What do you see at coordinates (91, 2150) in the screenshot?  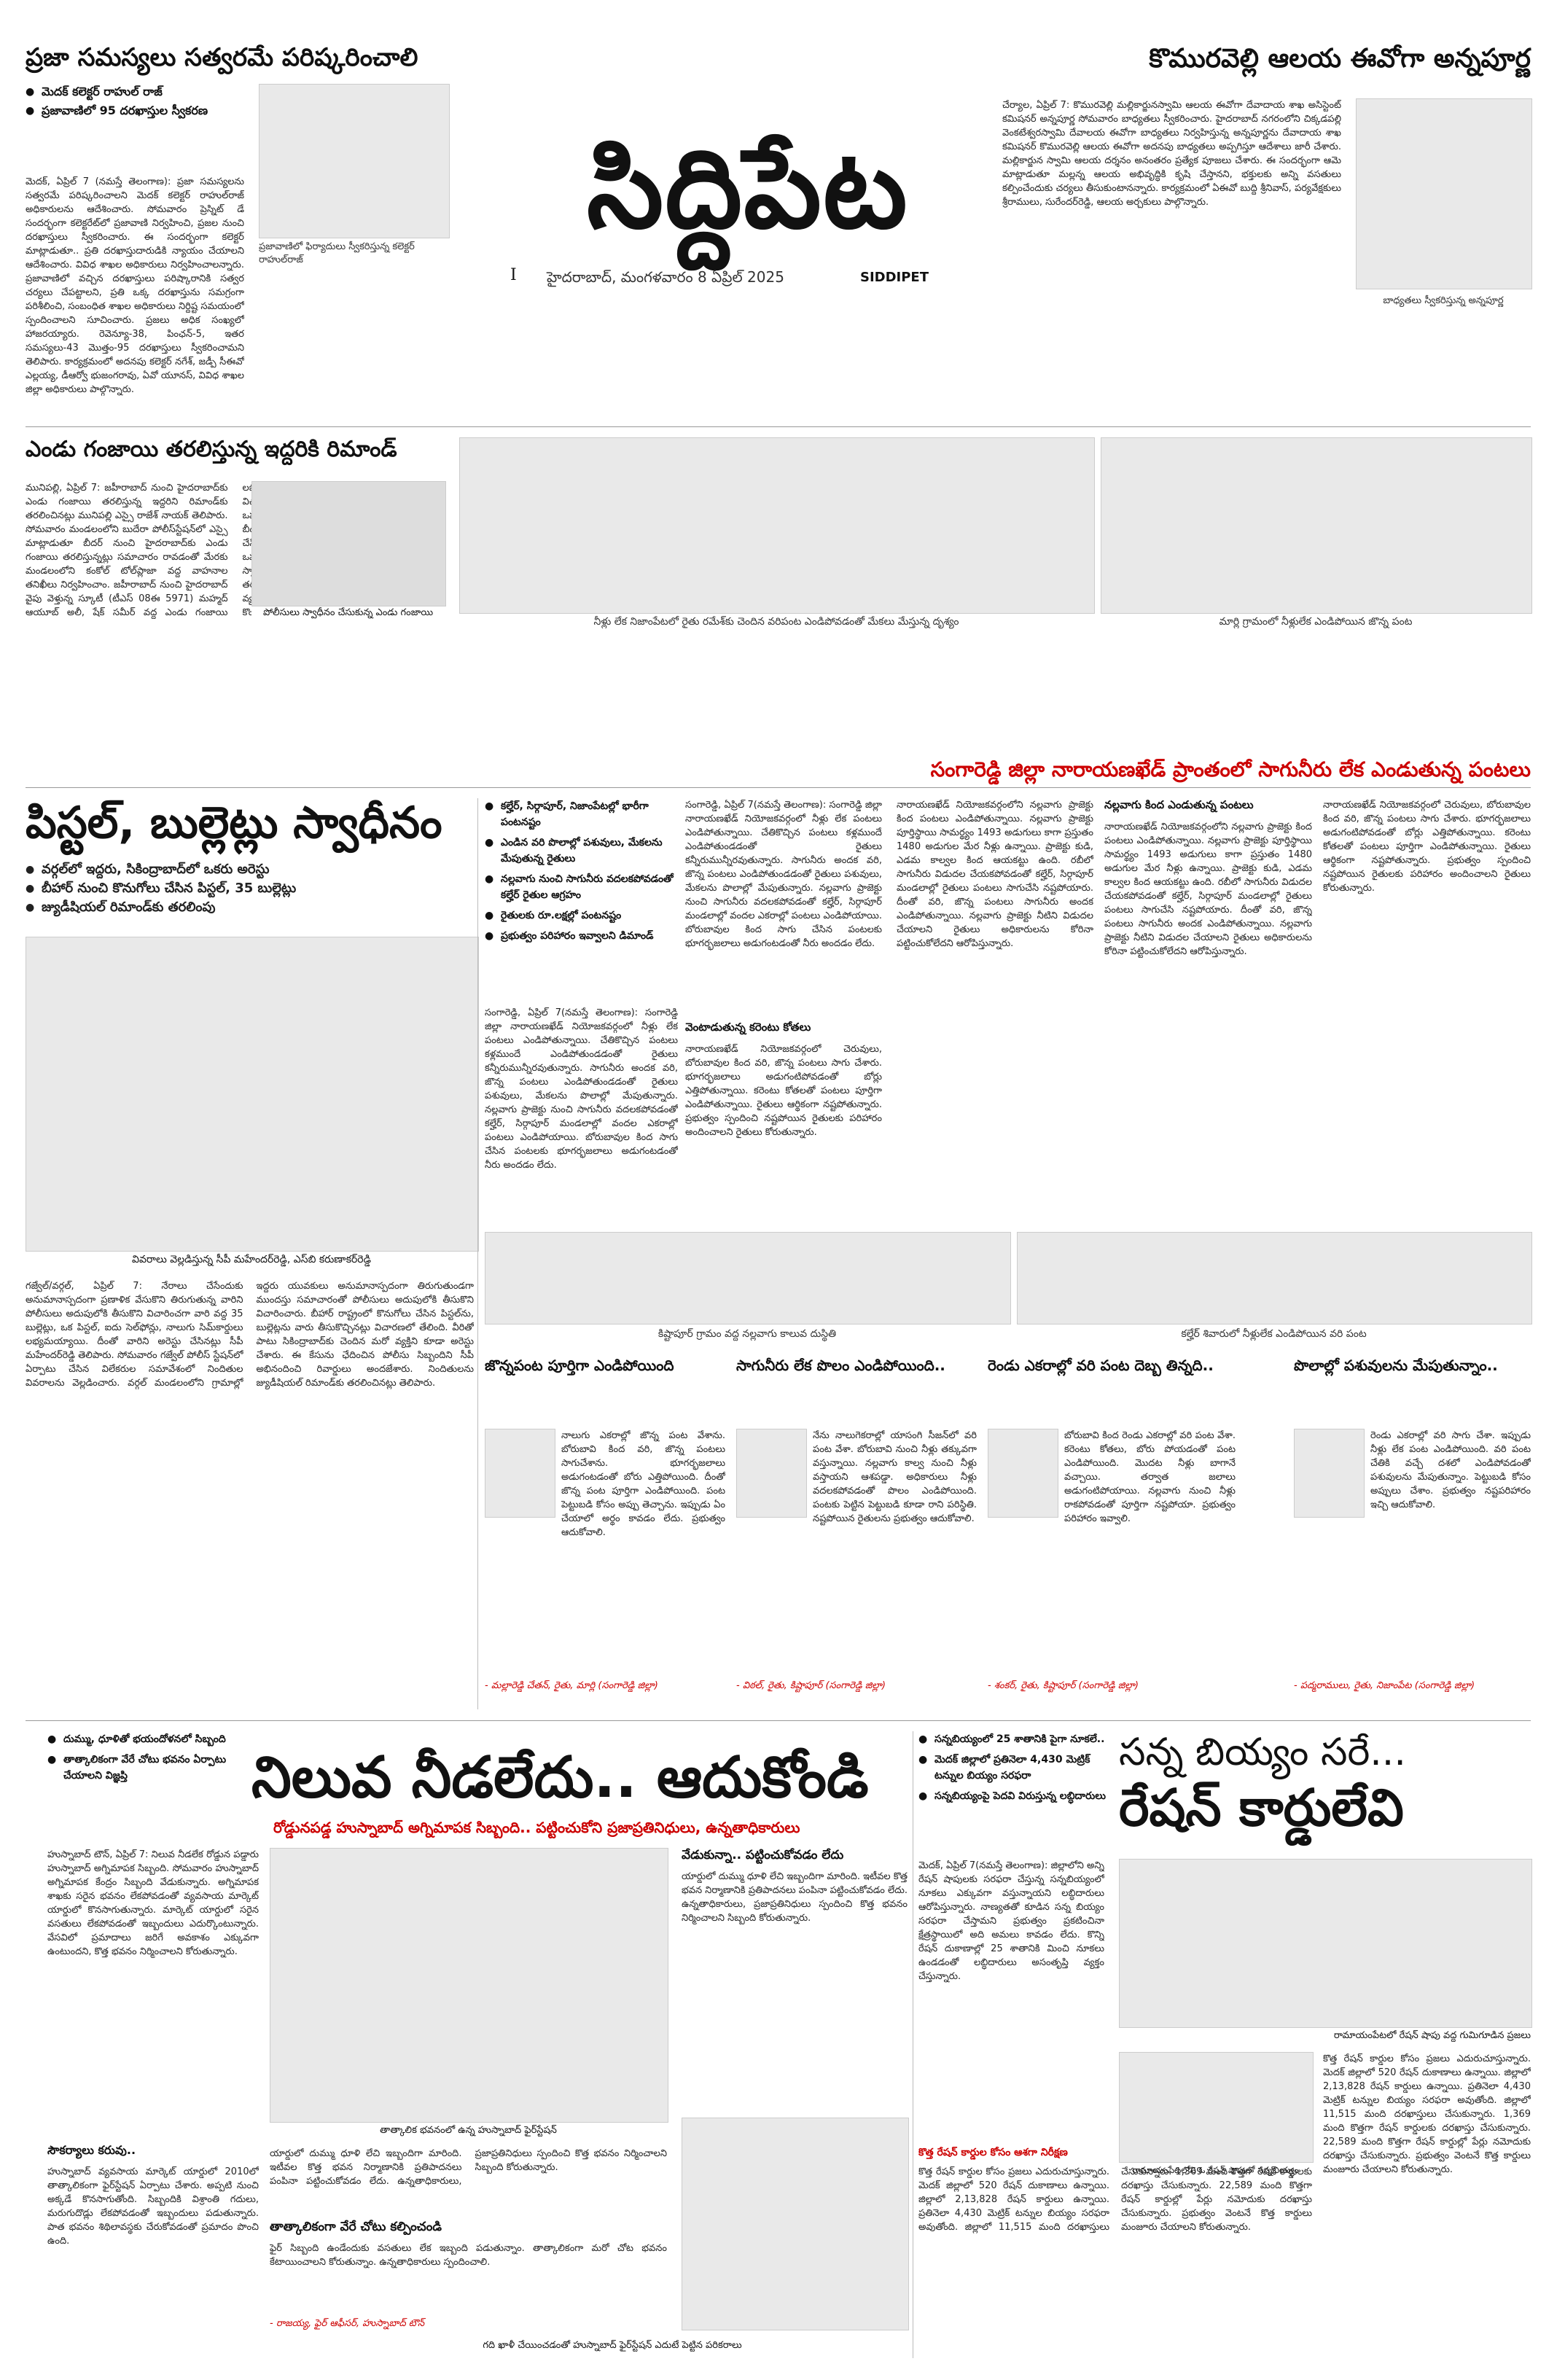 I see `sub-heading: సౌకర్యాలు కరువు..` at bounding box center [91, 2150].